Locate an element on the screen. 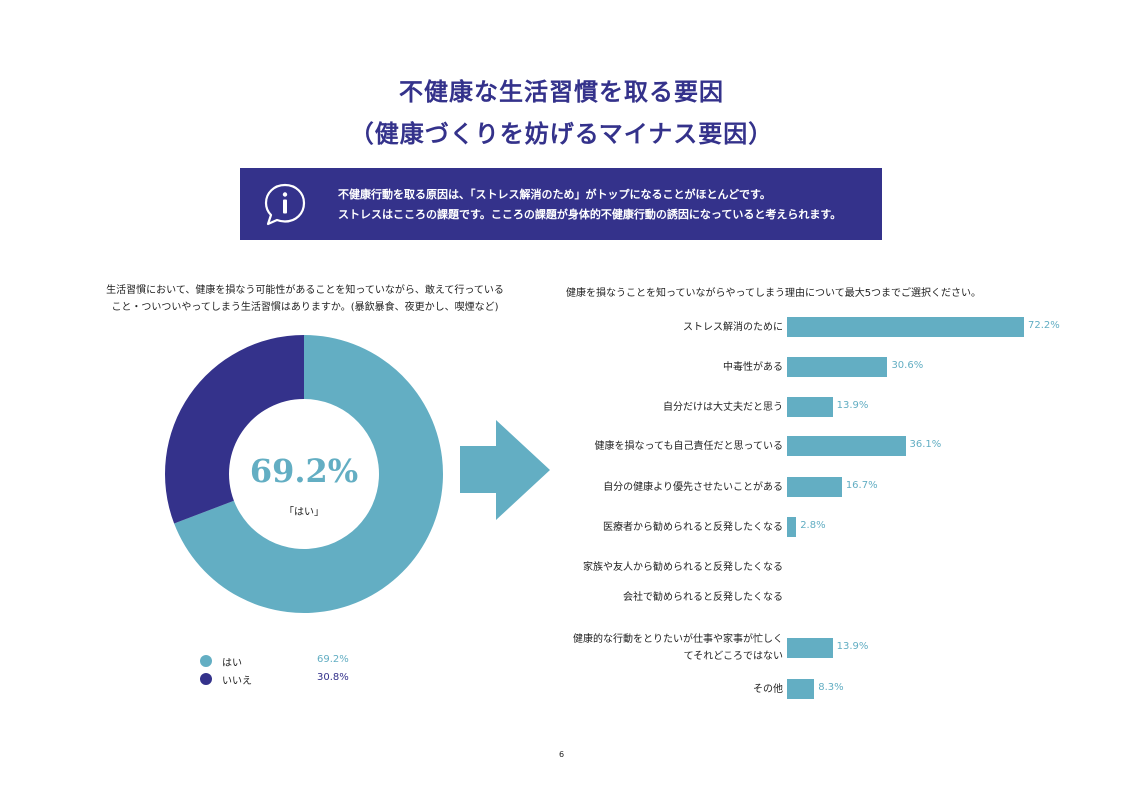  bar-value-label: 16.7% is located at coordinates (861, 485).